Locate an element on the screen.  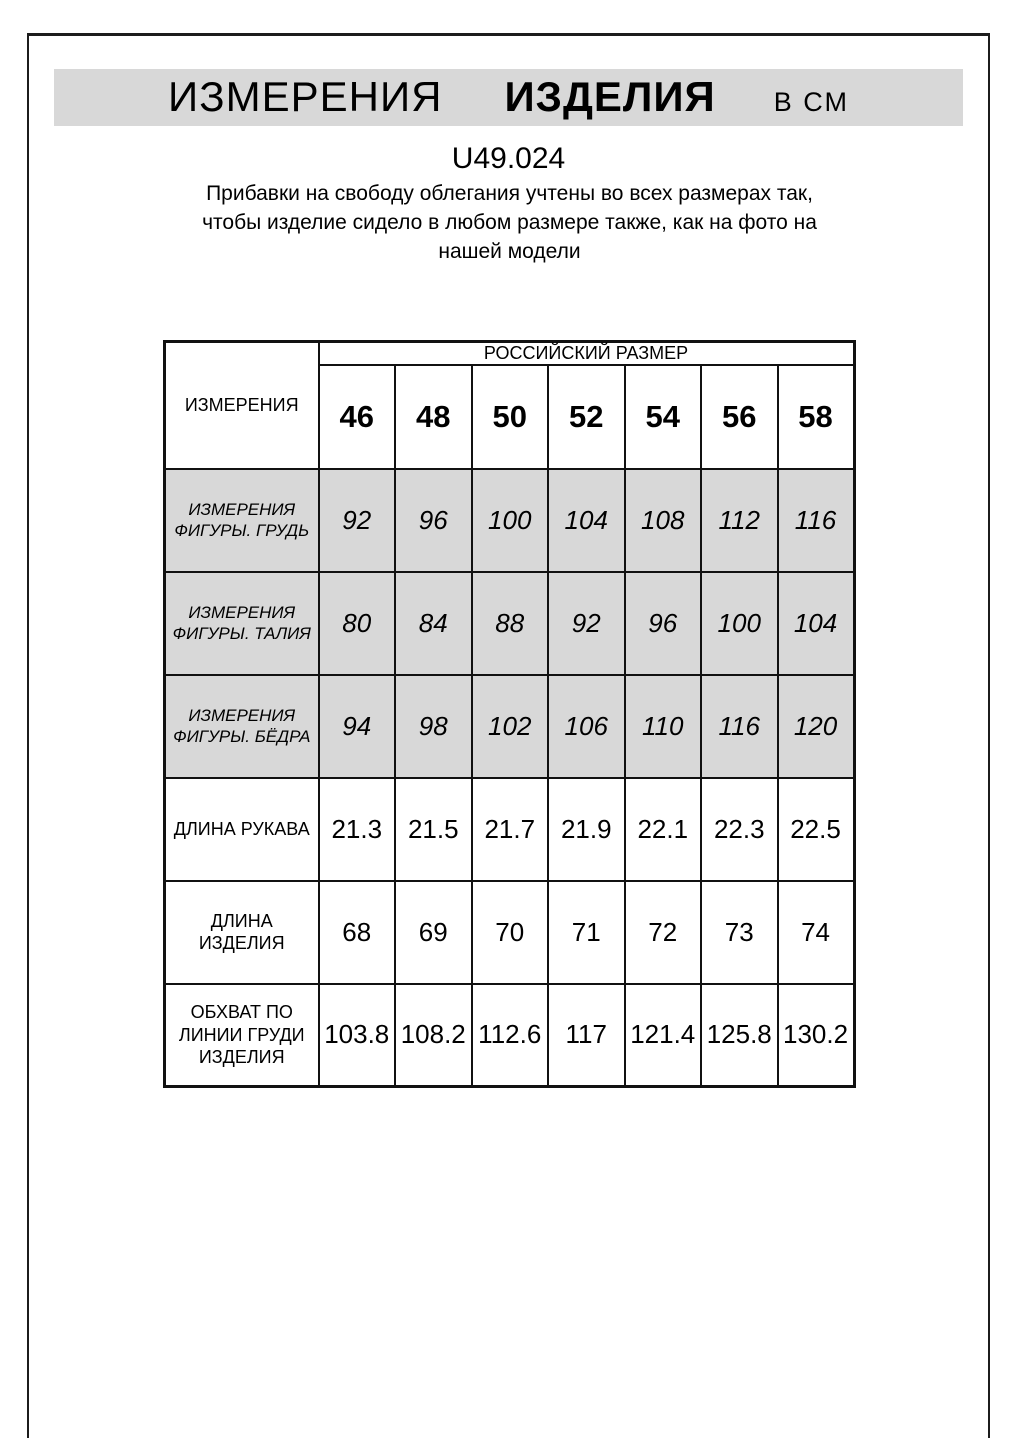
title-banner: ИЗМЕРЕНИЯ ИЗДЕЛИЯ В СМ is located at coordinates (508, 97).